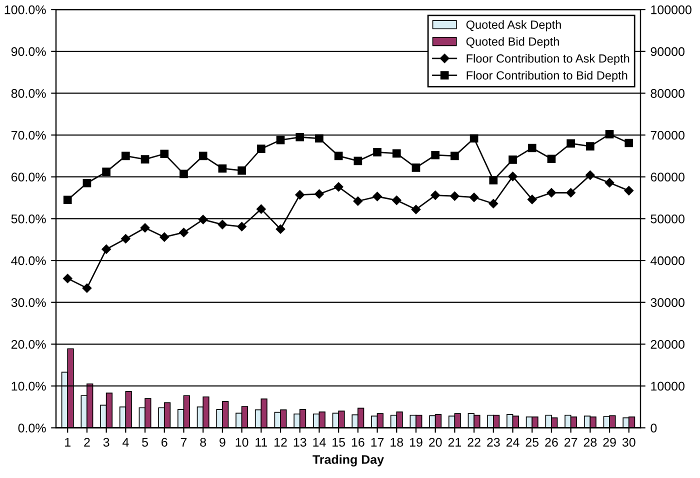 This screenshot has height=478, width=700. Describe the element at coordinates (300, 442) in the screenshot. I see `x-tick-label: 13` at that location.